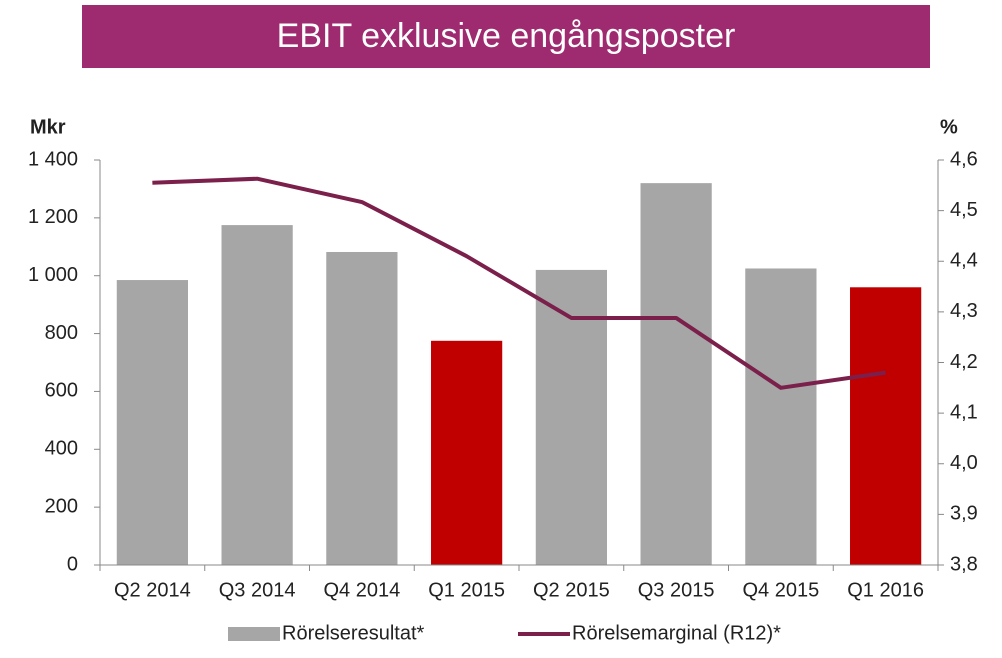 Image resolution: width=1002 pixels, height=658 pixels. What do you see at coordinates (72, 564) in the screenshot?
I see `y-tick-label: 0` at bounding box center [72, 564].